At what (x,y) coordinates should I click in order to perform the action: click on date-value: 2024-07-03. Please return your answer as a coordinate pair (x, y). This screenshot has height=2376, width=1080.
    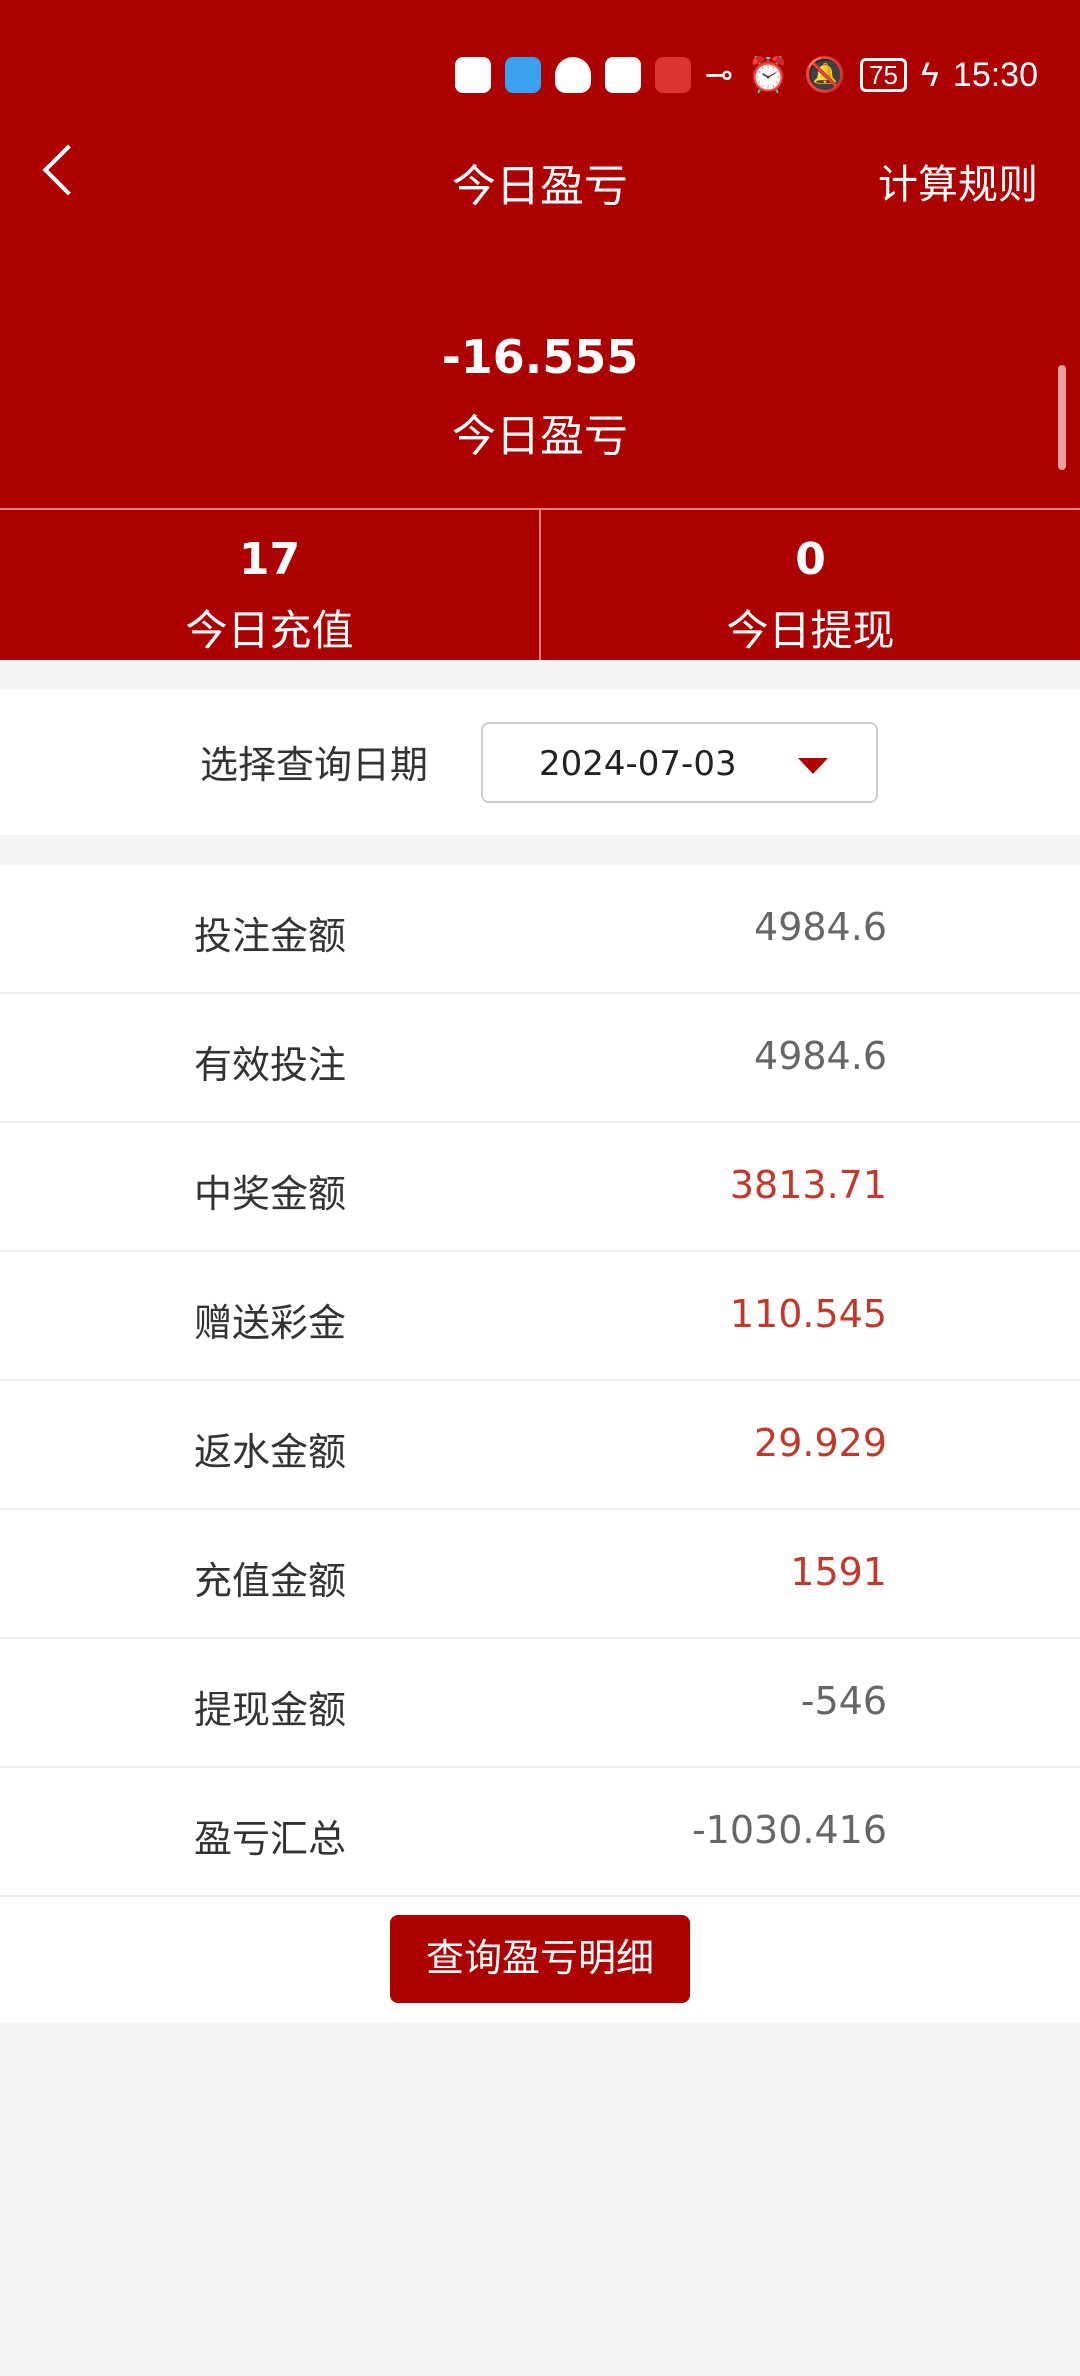
    Looking at the image, I should click on (638, 764).